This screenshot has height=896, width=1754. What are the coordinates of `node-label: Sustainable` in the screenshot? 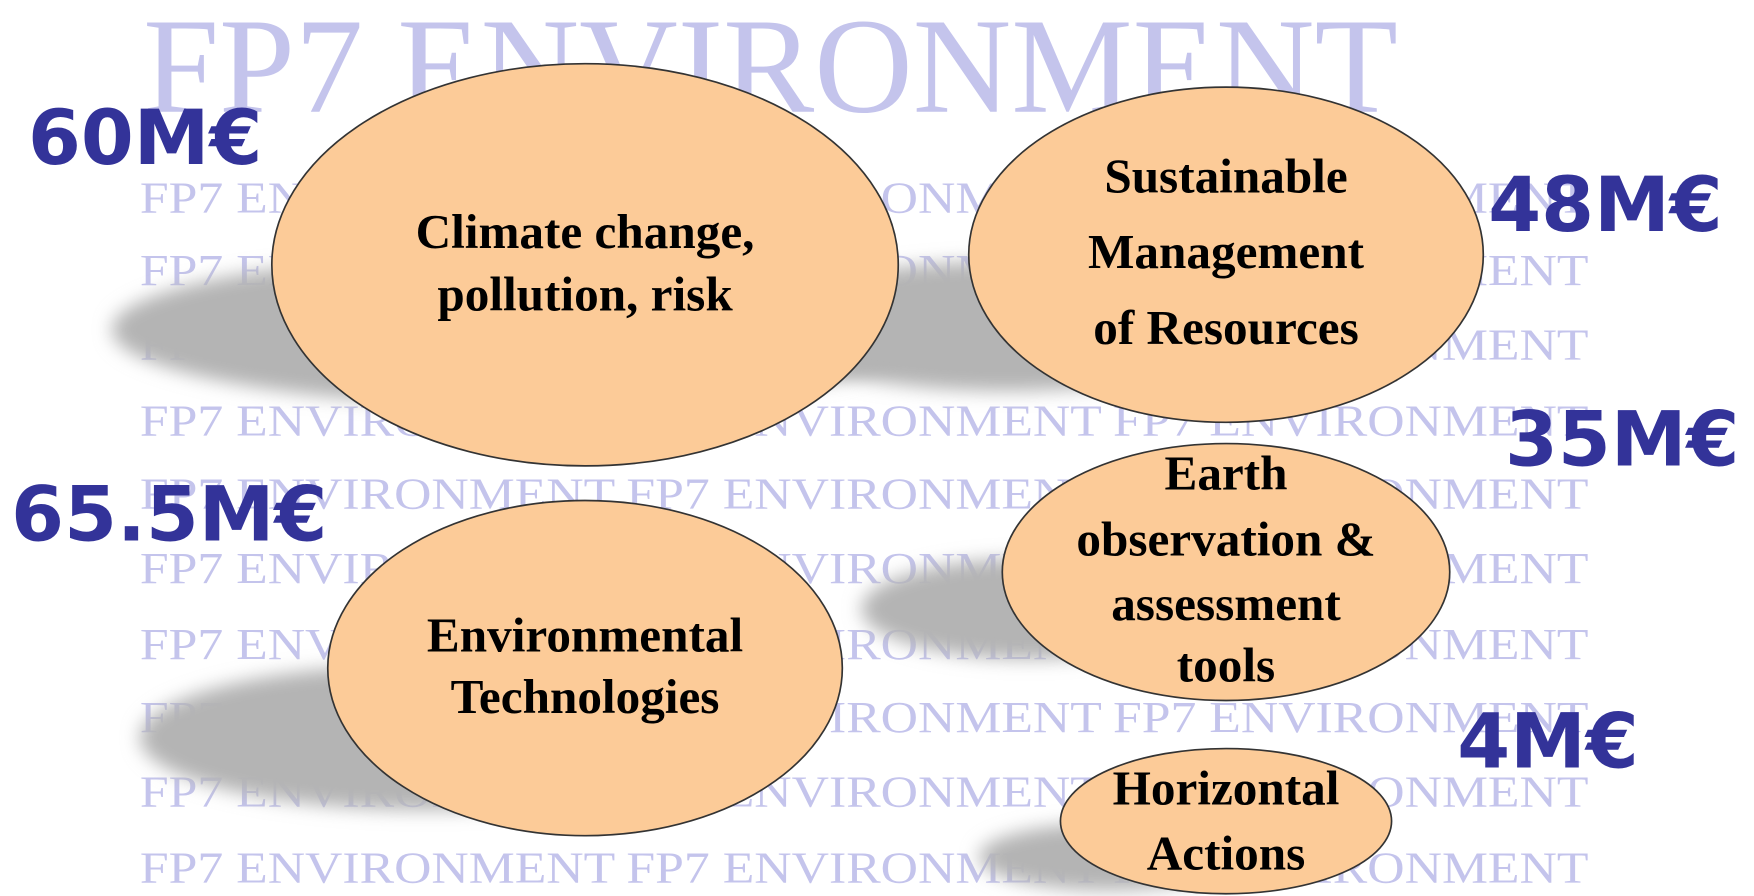 It's located at (1225, 175).